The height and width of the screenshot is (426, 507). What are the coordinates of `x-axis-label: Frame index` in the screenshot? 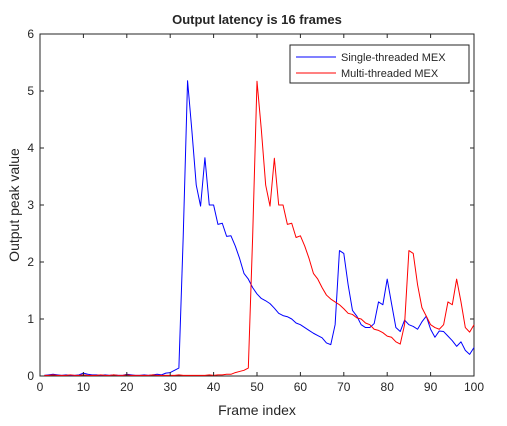 It's located at (257, 410).